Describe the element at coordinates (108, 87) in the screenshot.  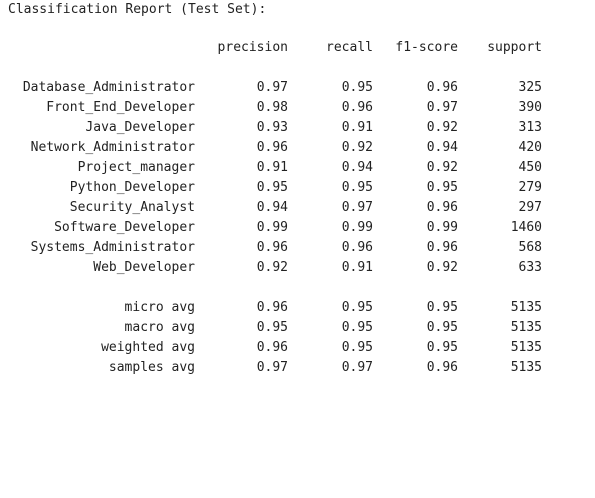
I see `row-label: Database_Administrator` at that location.